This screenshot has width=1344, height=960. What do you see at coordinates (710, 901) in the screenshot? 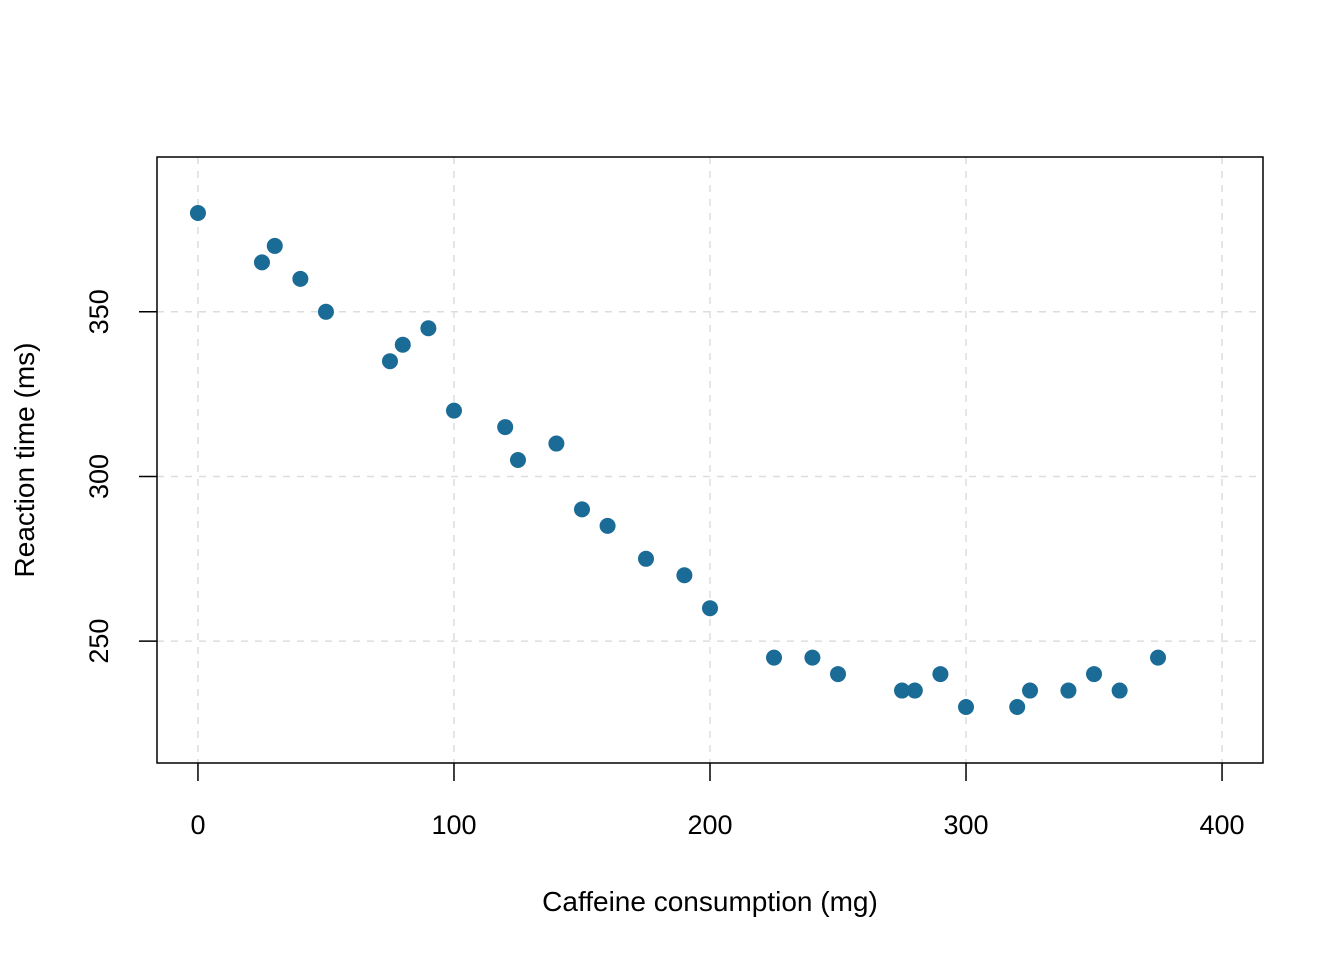
I see `x-axis-label: Caffeine consumption (mg)` at bounding box center [710, 901].